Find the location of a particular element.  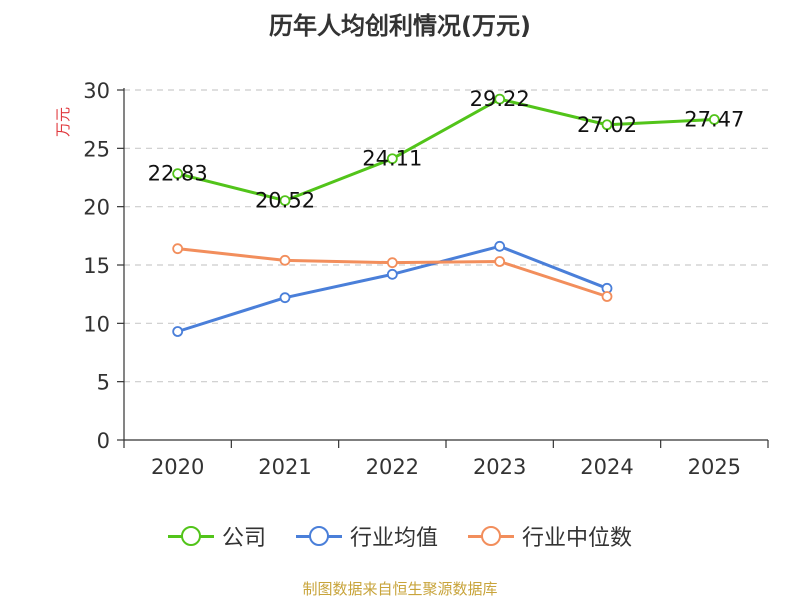

x-tick-label: 2023 is located at coordinates (499, 467).